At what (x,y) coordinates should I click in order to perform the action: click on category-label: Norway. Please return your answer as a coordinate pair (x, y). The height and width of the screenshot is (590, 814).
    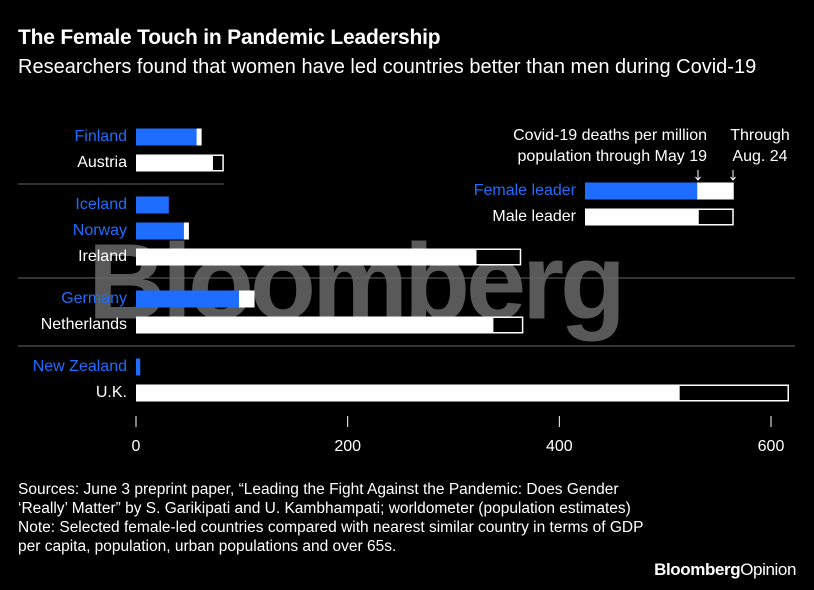
    Looking at the image, I should click on (100, 230).